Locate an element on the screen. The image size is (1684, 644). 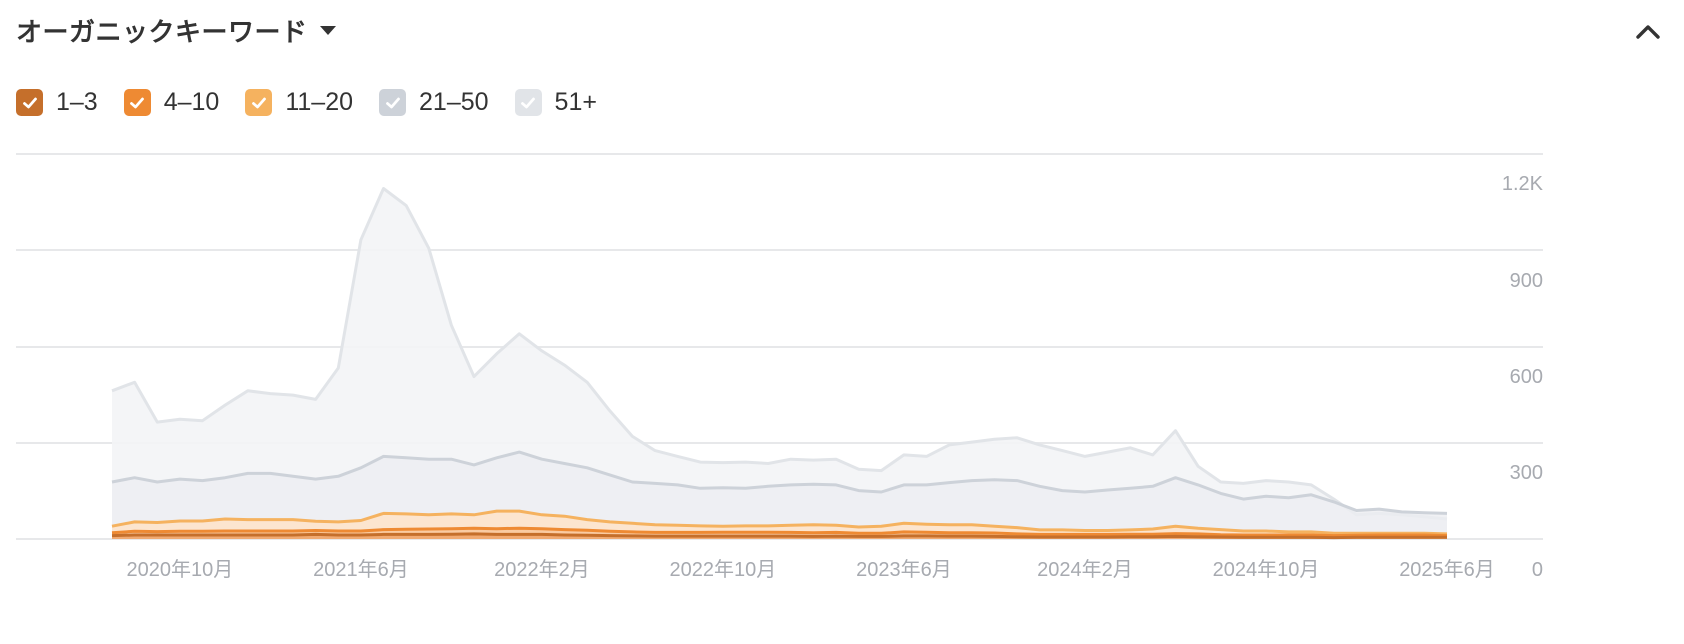
legend-item-2: 4–10 is located at coordinates (171, 102).